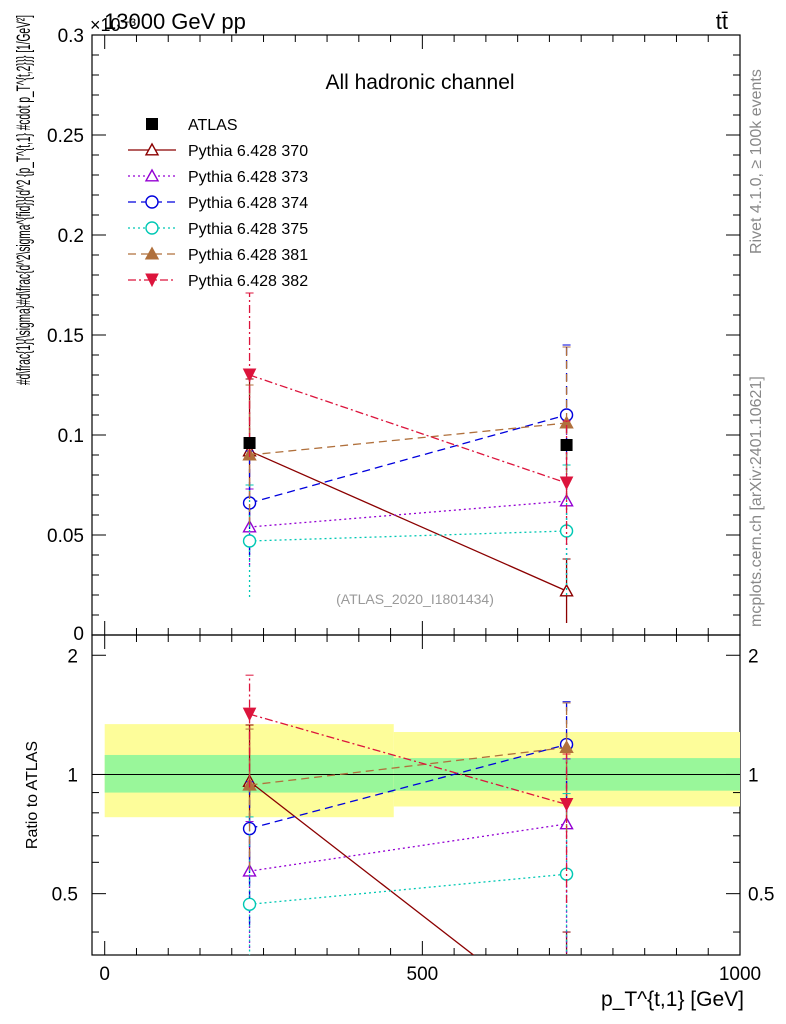 The width and height of the screenshot is (786, 1024). Describe the element at coordinates (65, 136) in the screenshot. I see `y-tick-label: 0.25` at that location.